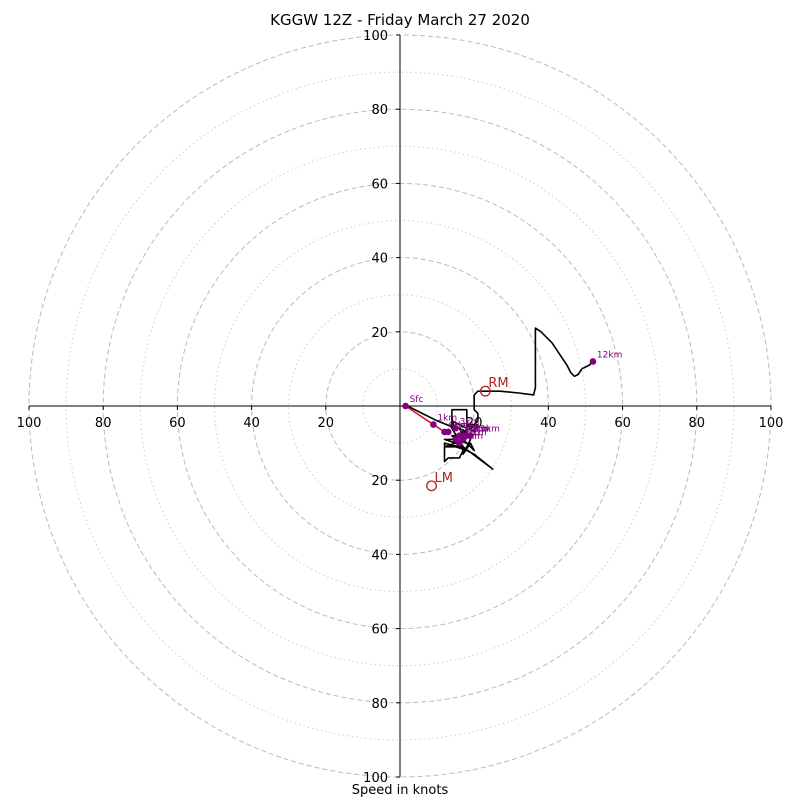  I want to click on shear-line, so click(425, 419).